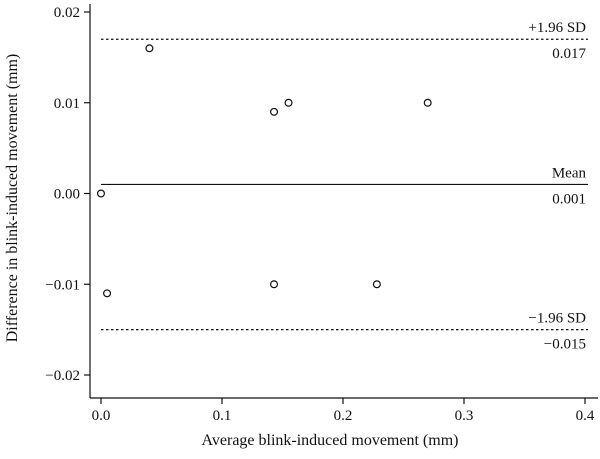 This screenshot has height=459, width=600. Describe the element at coordinates (62, 285) in the screenshot. I see `y-tick-label: −0.01` at that location.